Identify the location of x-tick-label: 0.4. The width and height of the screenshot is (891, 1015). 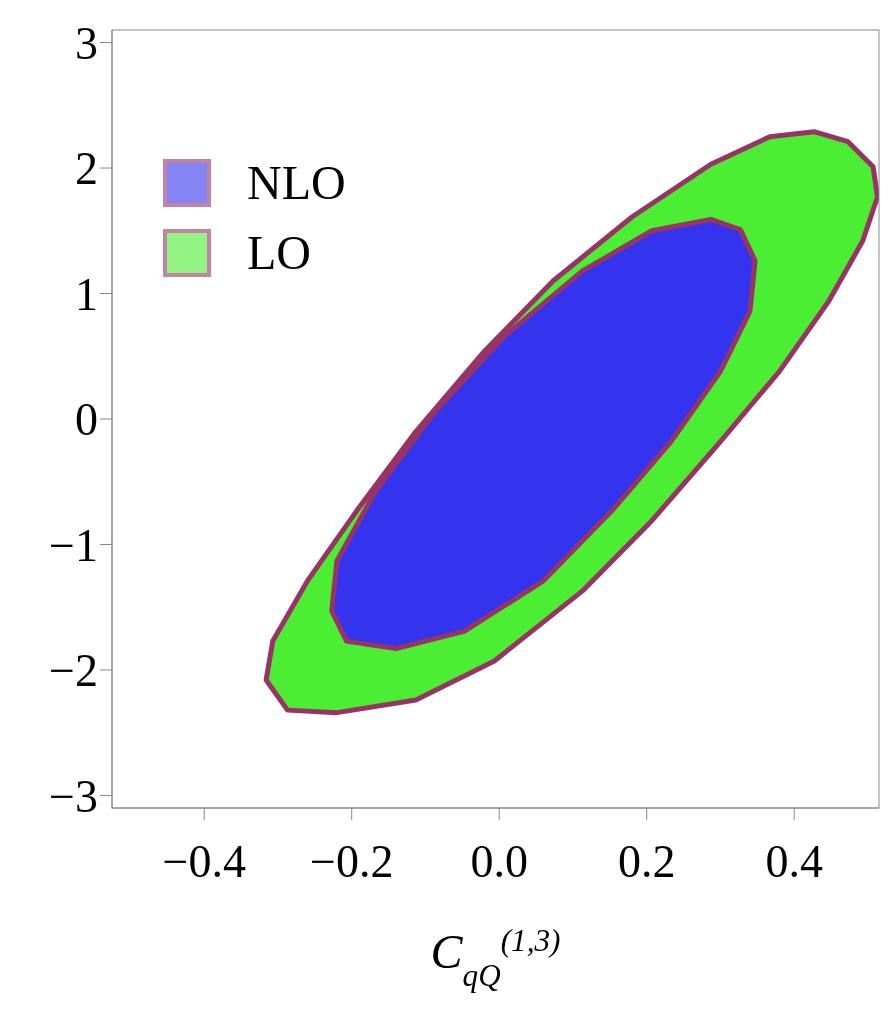
(794, 861).